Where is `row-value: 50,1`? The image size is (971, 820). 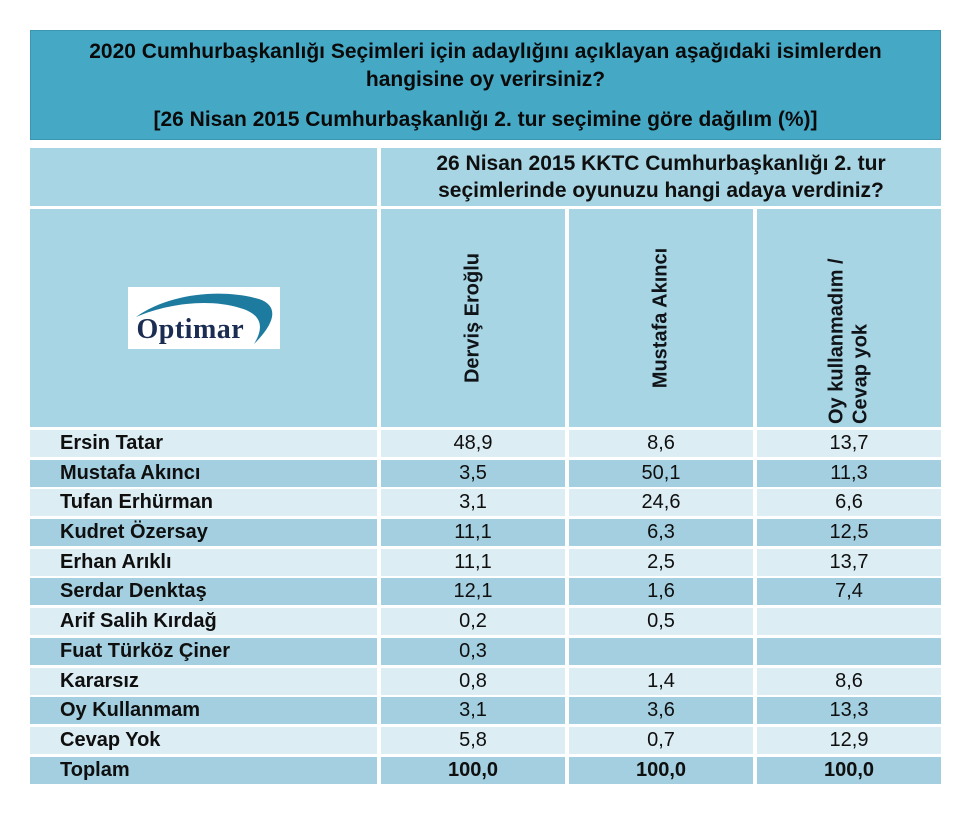 row-value: 50,1 is located at coordinates (661, 473).